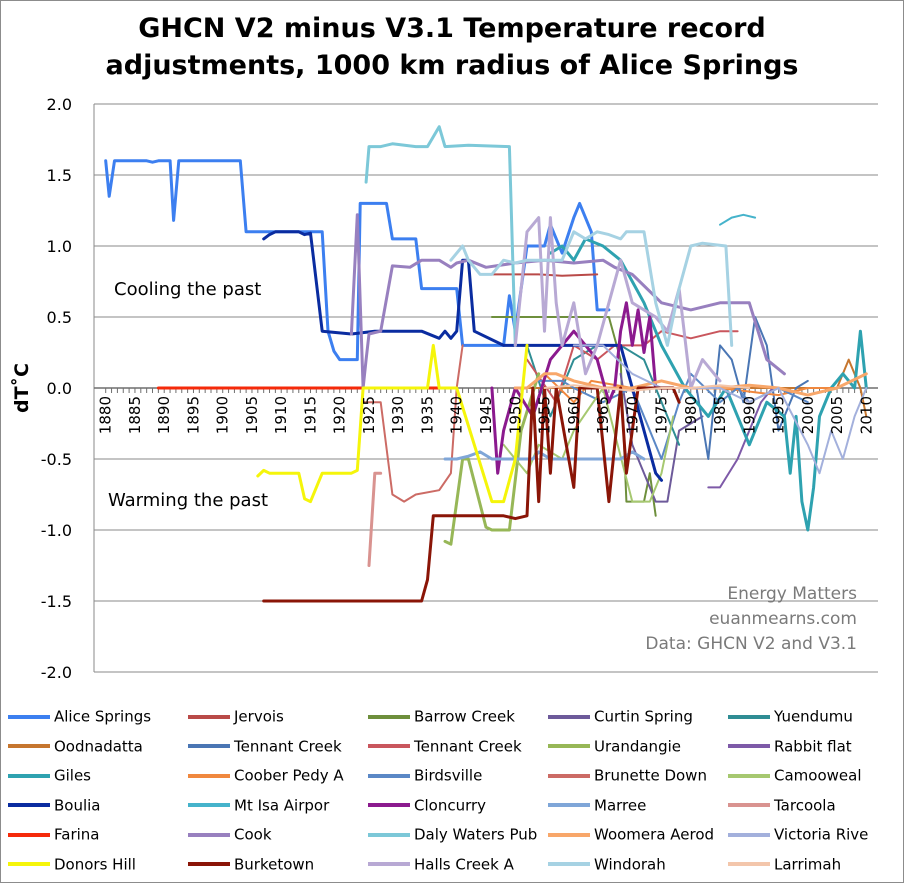  I want to click on y-tick-label: -1.0, so click(56, 530).